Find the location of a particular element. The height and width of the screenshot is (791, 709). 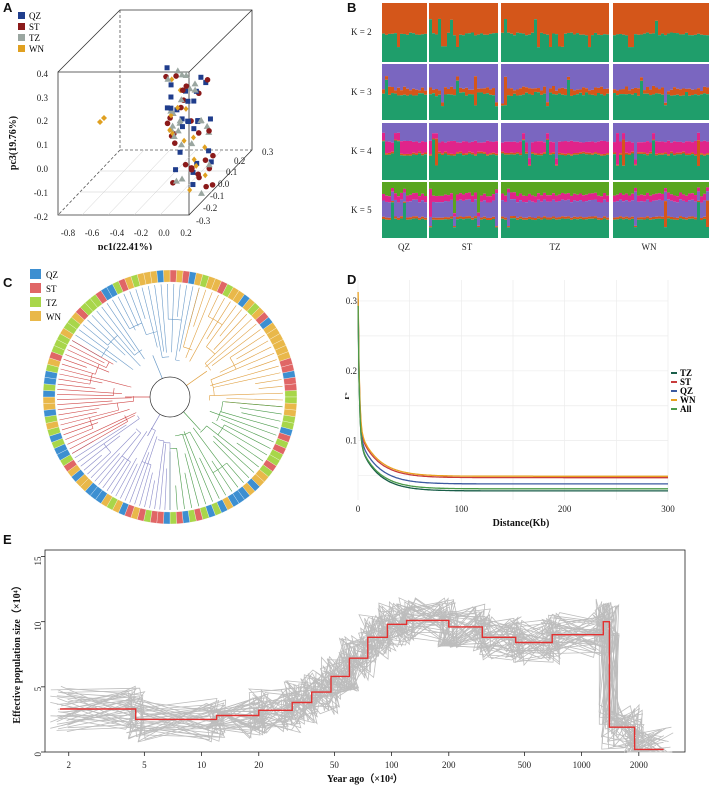

pca-point-st is located at coordinates (206, 187).